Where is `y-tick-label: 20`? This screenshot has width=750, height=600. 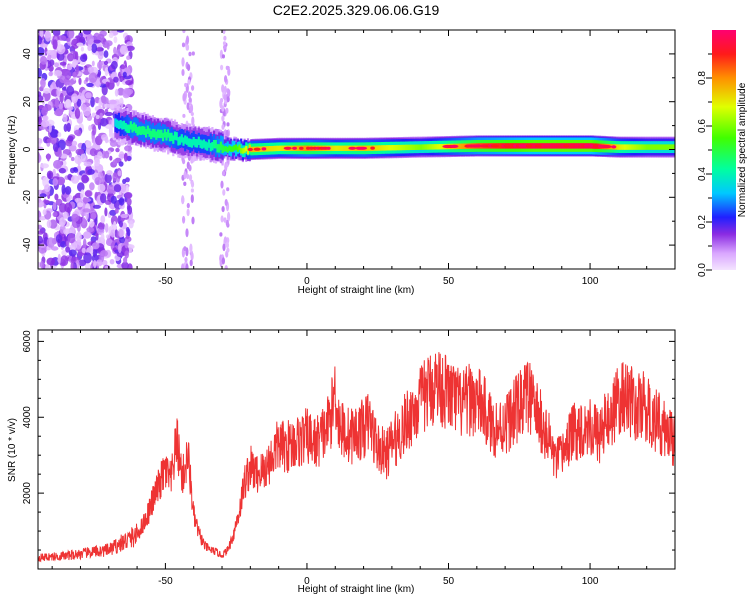
y-tick-label: 20 is located at coordinates (27, 102).